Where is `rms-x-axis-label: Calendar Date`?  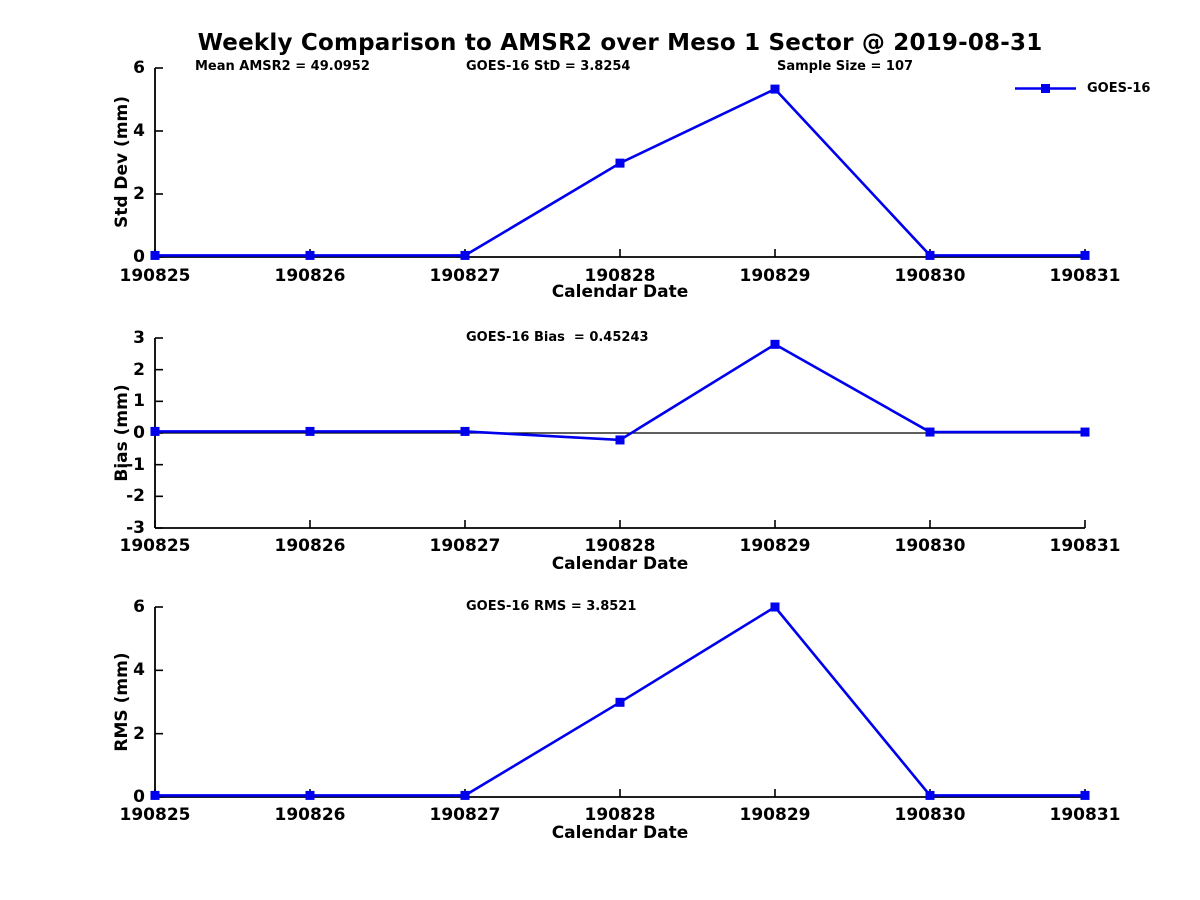 rms-x-axis-label: Calendar Date is located at coordinates (620, 833).